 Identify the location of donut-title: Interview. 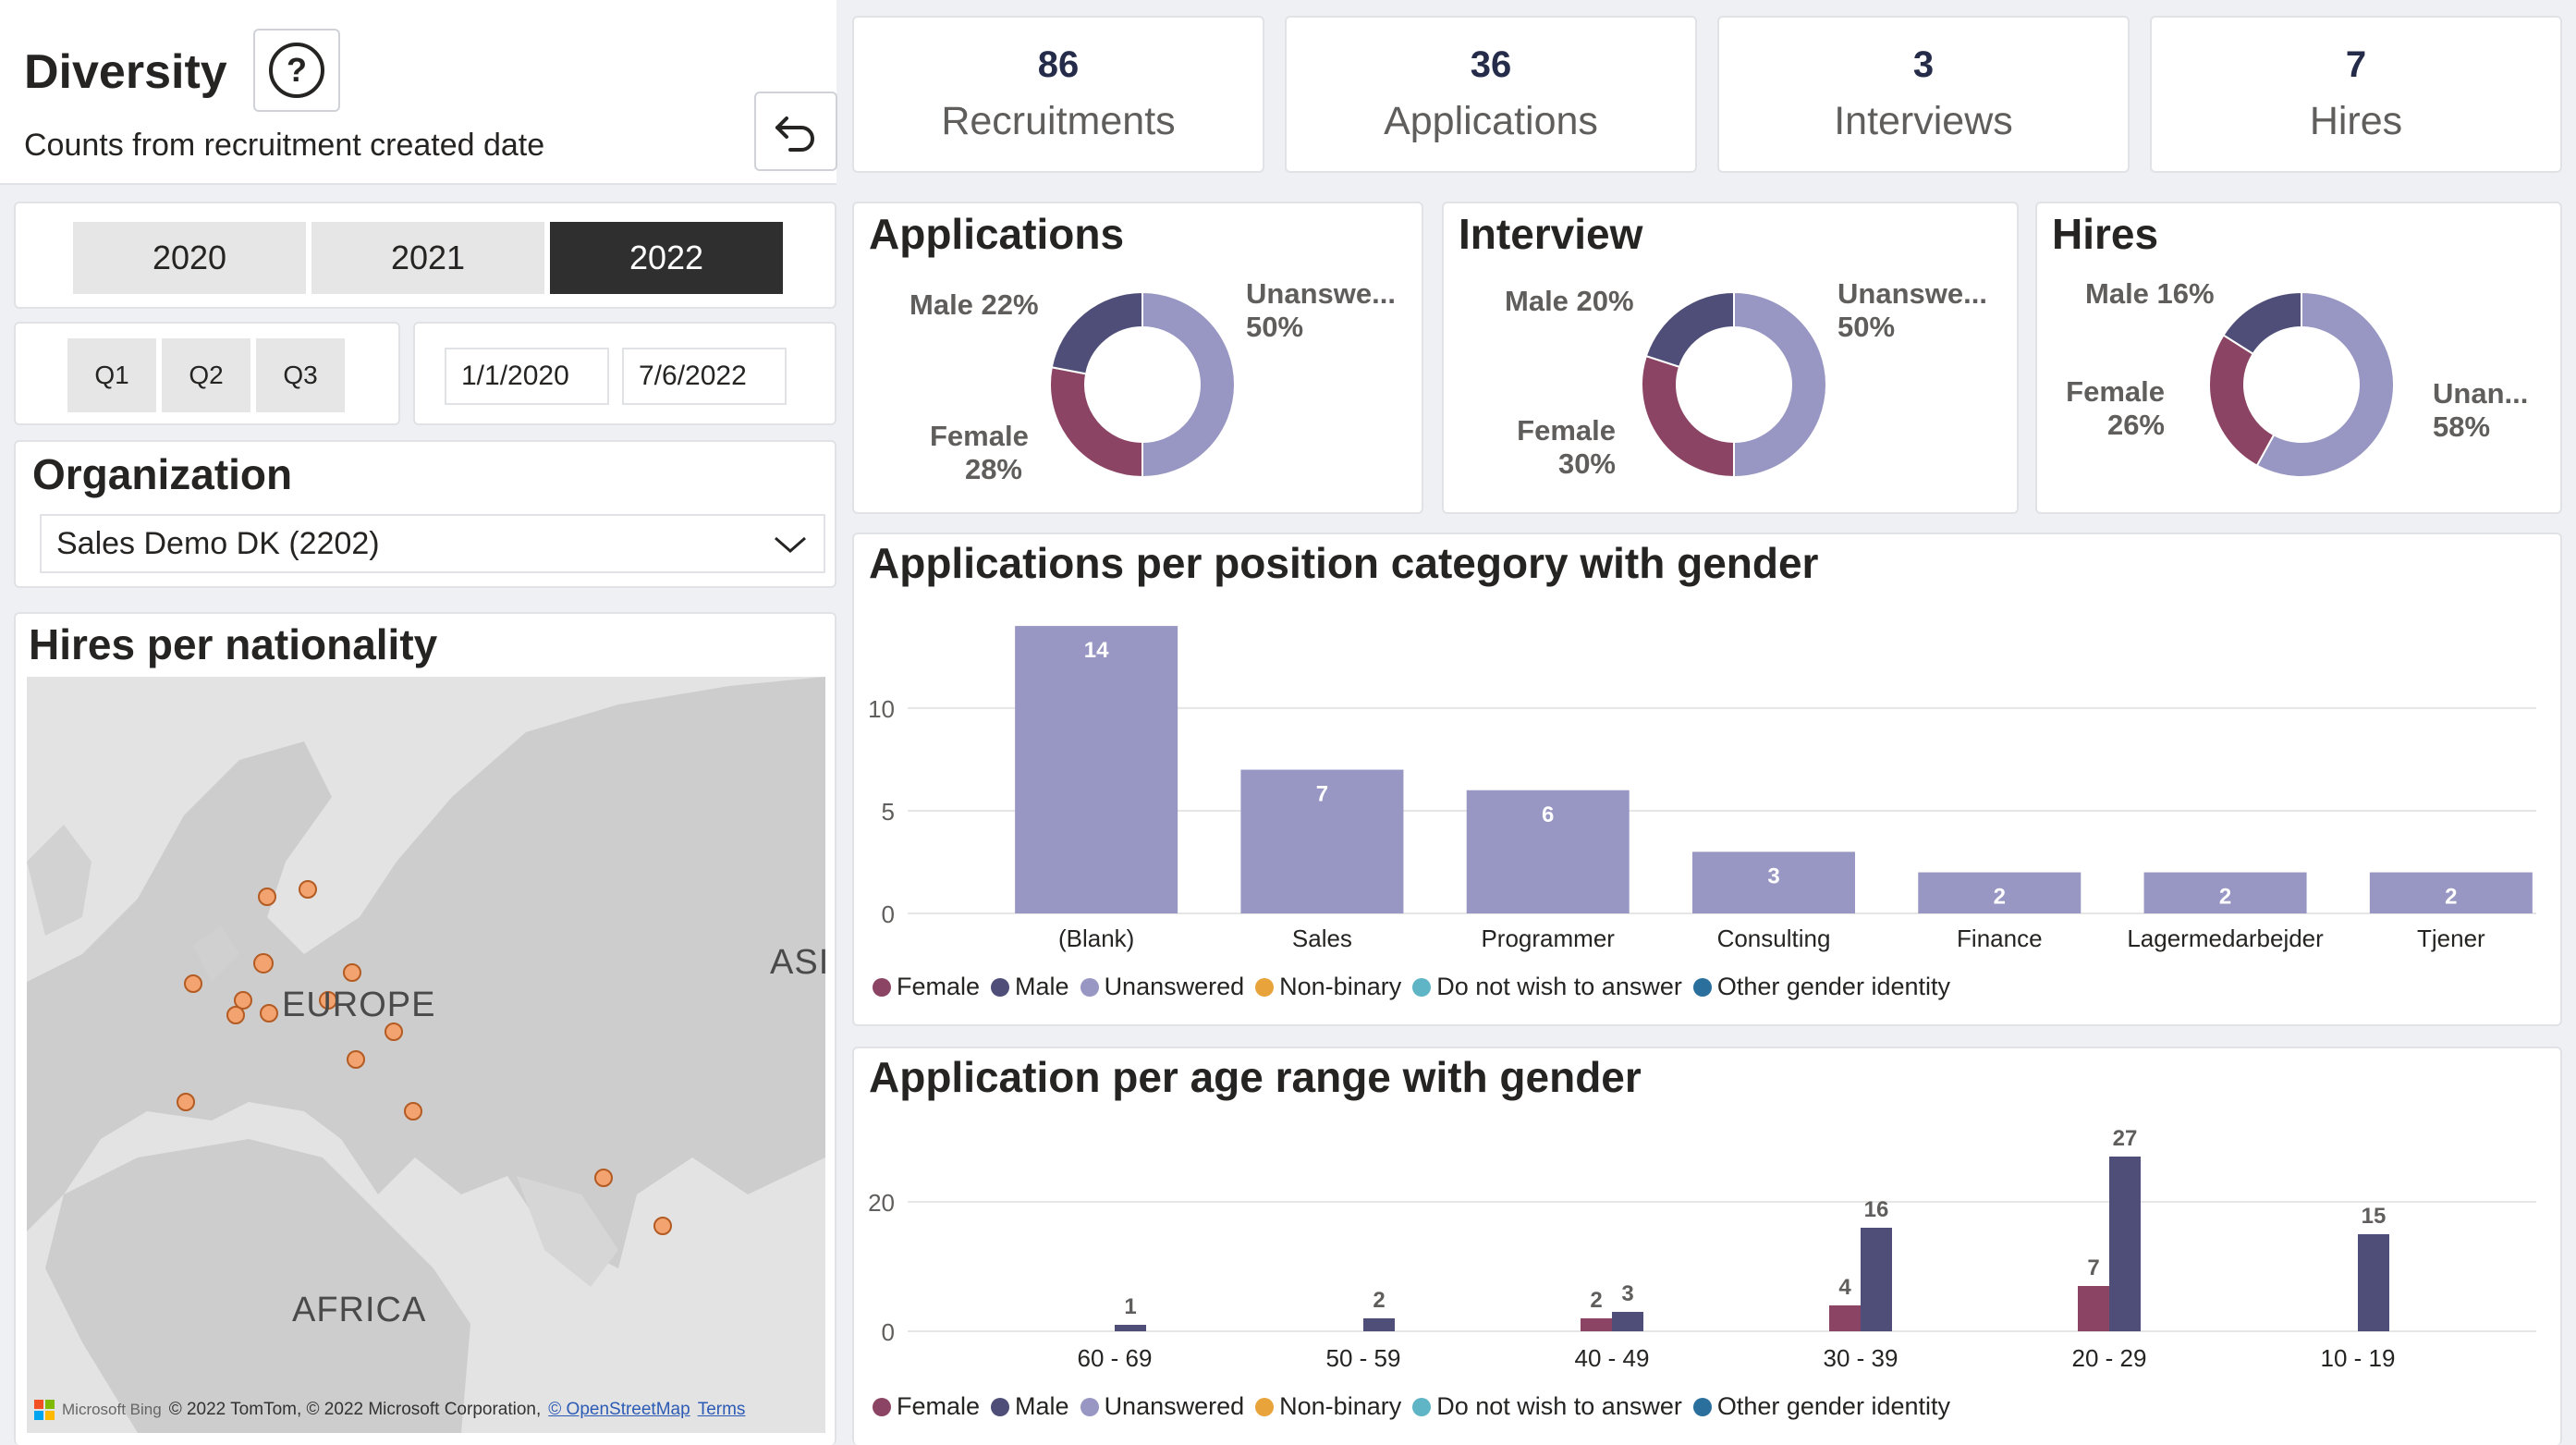
(1551, 234).